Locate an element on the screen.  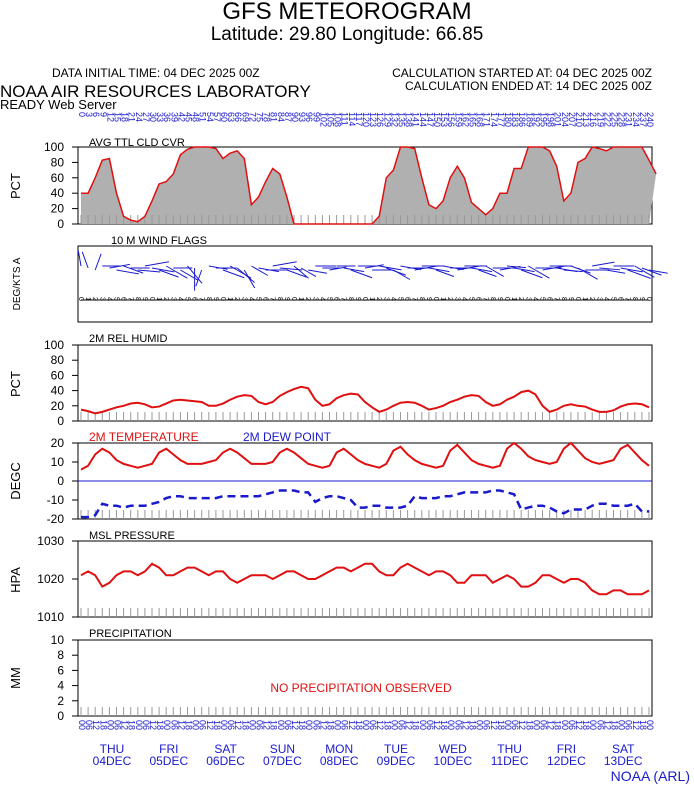
top-hour-label: 120 is located at coordinates (366, 119).